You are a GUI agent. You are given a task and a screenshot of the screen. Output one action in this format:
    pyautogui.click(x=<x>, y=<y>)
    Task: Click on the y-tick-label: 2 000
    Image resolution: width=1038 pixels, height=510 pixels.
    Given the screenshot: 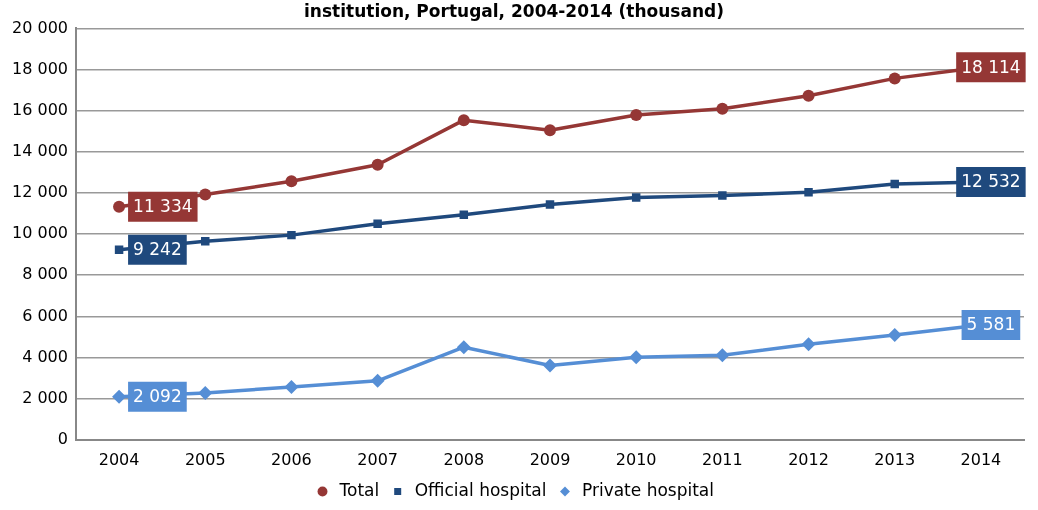 What is the action you would take?
    pyautogui.click(x=45, y=397)
    